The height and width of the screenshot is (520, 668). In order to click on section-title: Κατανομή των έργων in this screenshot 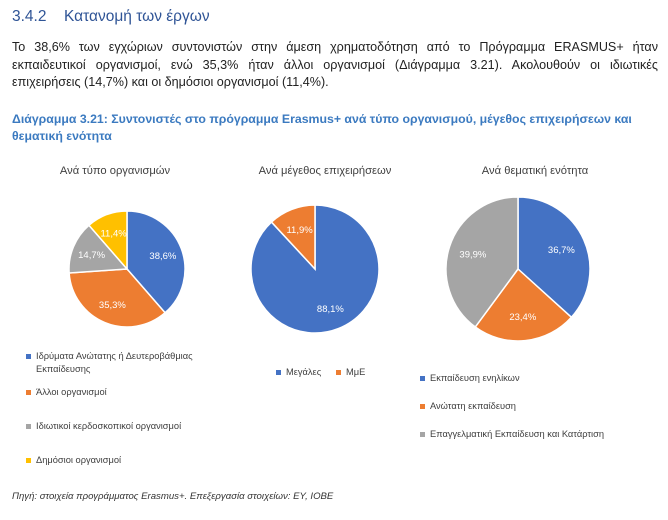, I will do `click(137, 16)`.